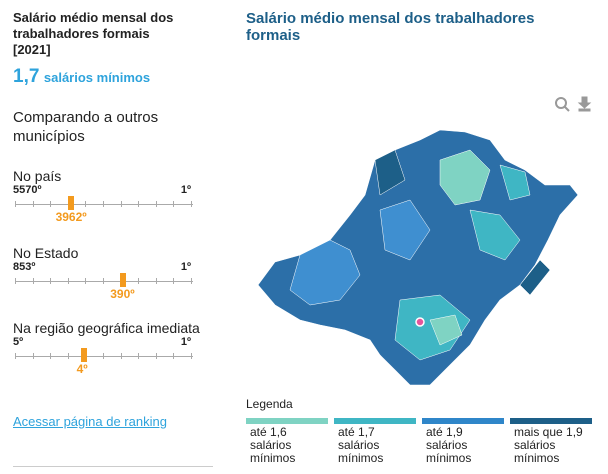 This screenshot has width=608, height=474. Describe the element at coordinates (37, 176) in the screenshot. I see `ranking-label: No país` at that location.